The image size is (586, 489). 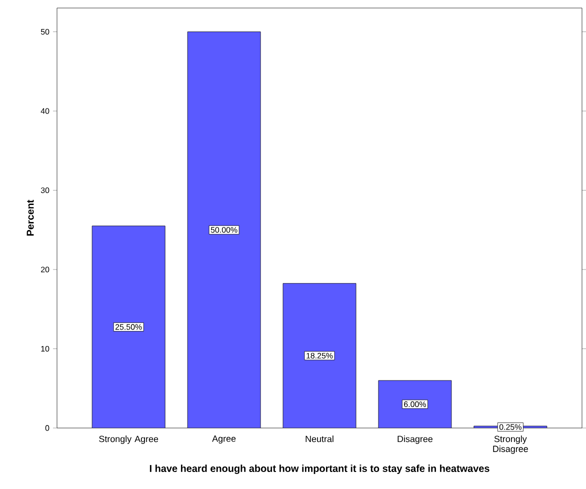 I want to click on x-axis-title: I have heard enough about how important it is to stay safe in heatwaves, so click(x=320, y=469).